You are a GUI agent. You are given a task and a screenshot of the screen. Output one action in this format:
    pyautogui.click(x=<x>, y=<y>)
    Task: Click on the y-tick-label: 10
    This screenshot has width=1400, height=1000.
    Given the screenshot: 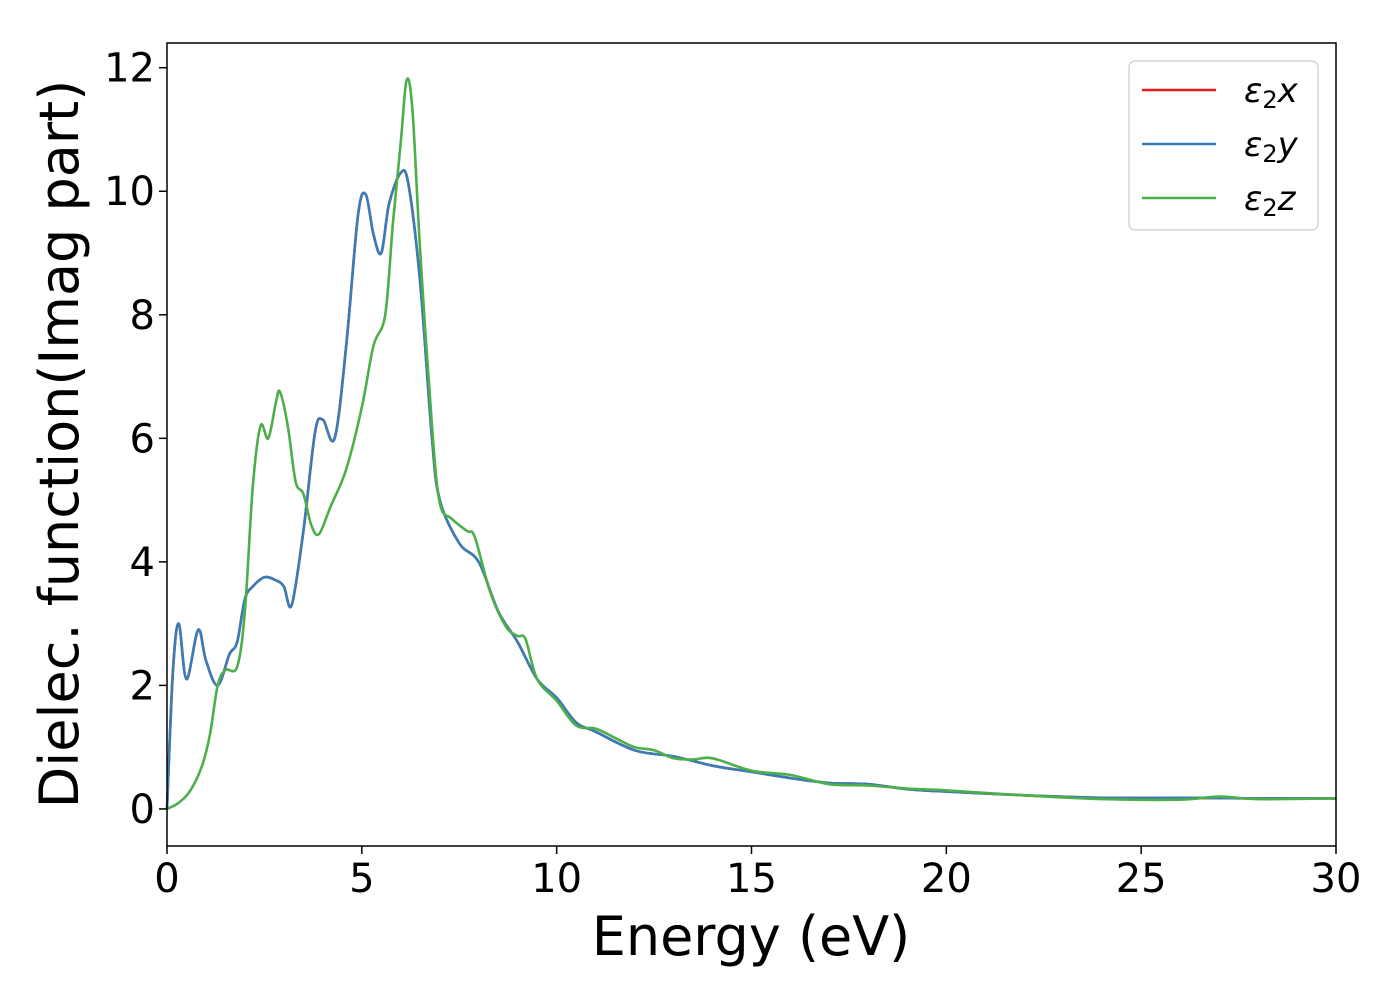 What is the action you would take?
    pyautogui.click(x=129, y=192)
    